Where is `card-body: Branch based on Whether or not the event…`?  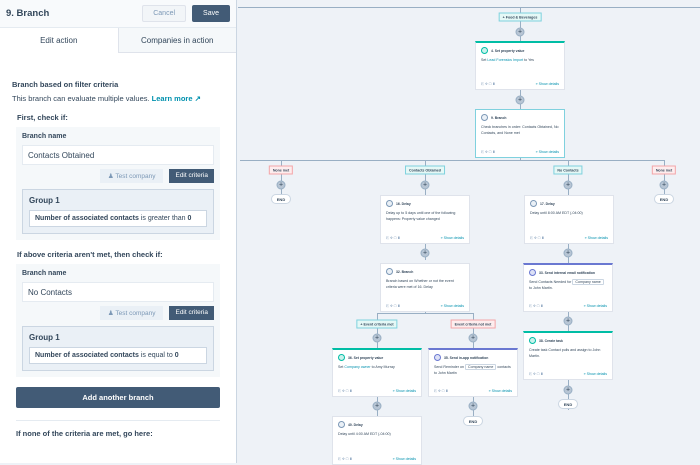 card-body: Branch based on Whether or not the event… is located at coordinates (425, 284).